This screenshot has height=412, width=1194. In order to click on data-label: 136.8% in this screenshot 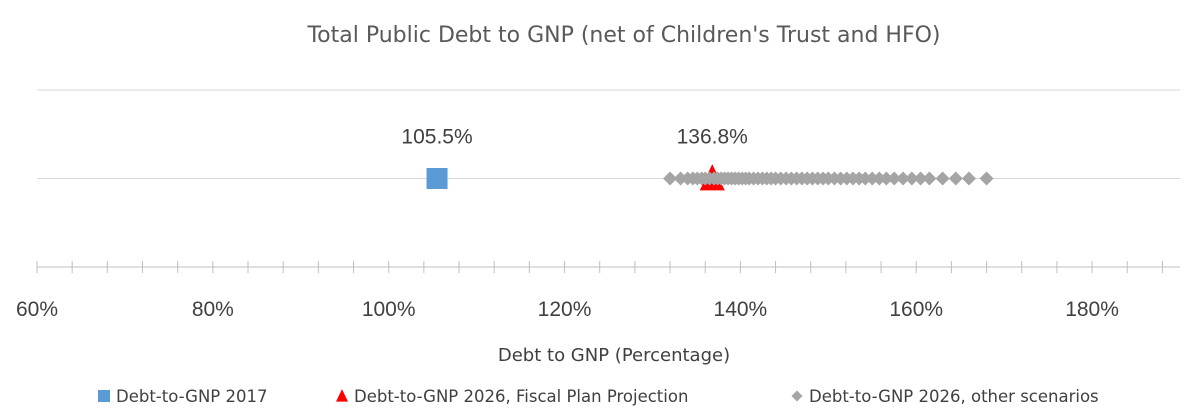, I will do `click(712, 137)`.